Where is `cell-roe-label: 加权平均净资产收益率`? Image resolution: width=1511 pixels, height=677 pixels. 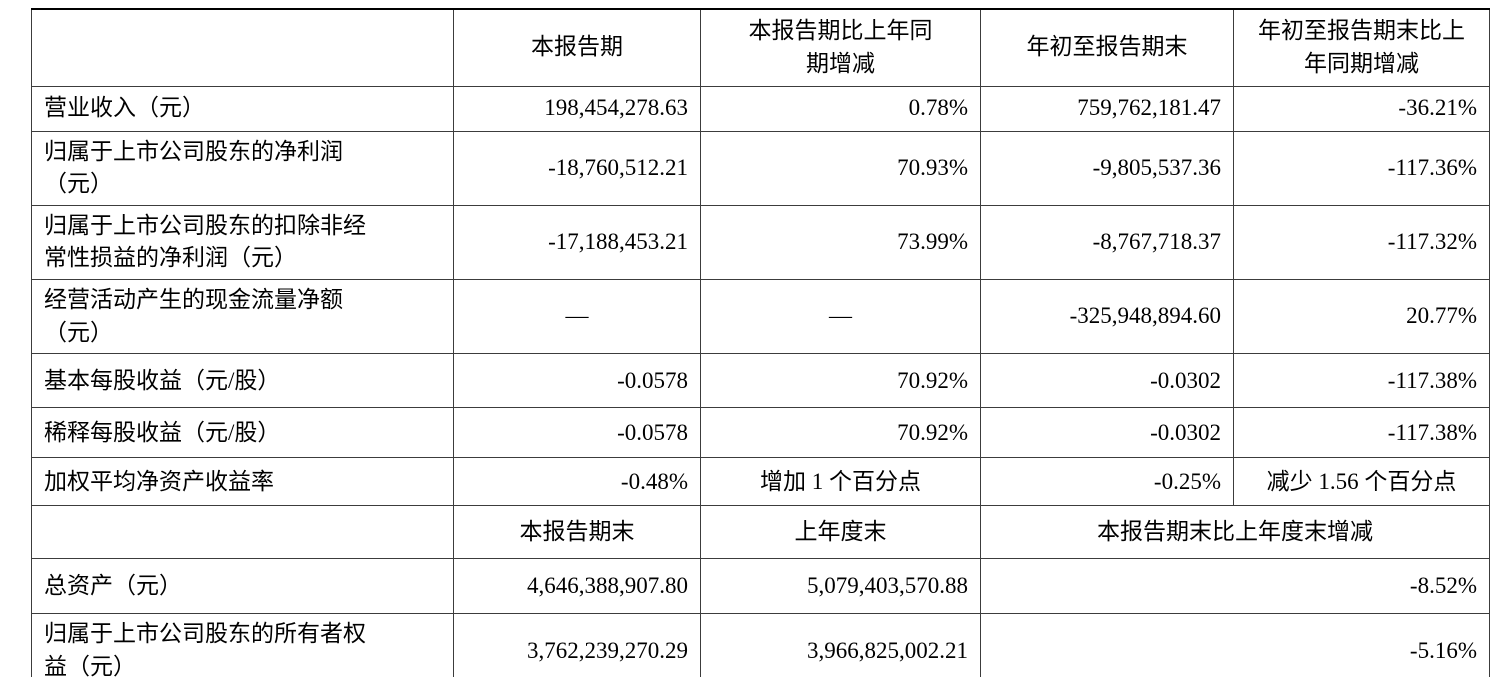
cell-roe-label: 加权平均净资产收益率 is located at coordinates (242, 482).